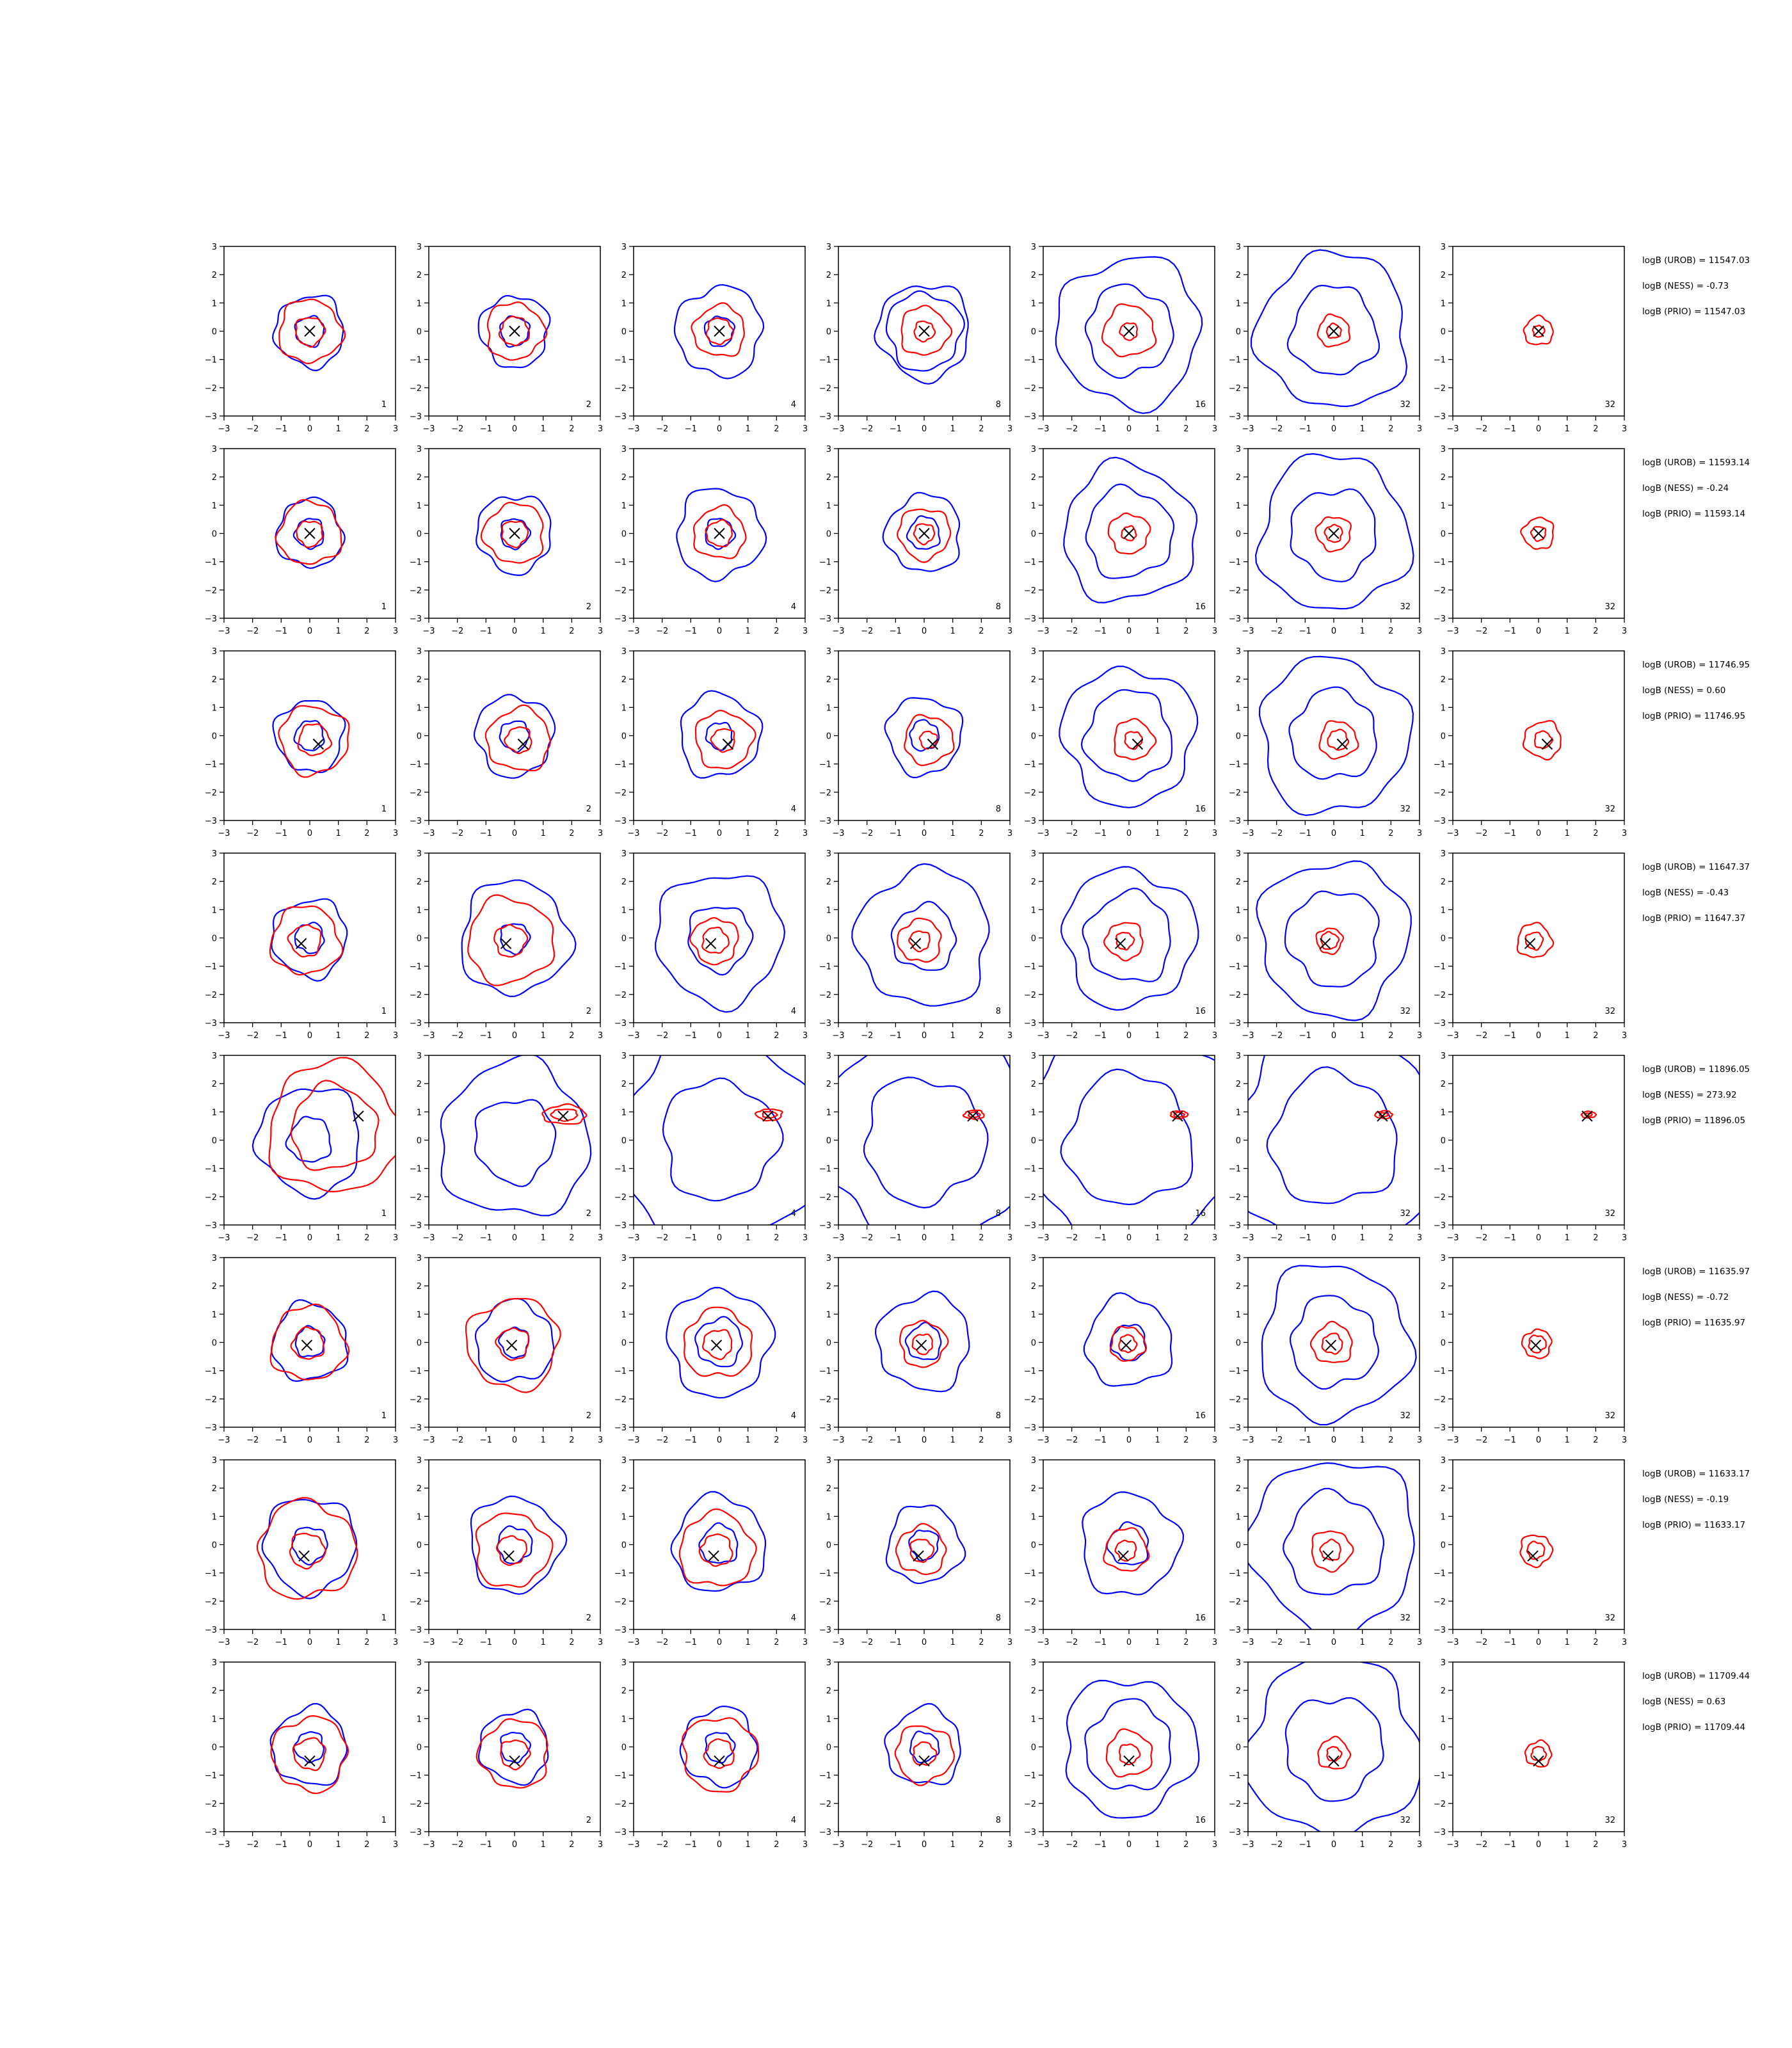 Image resolution: width=1792 pixels, height=2048 pixels. I want to click on annotation-line: logB (NESS) = 0.63, so click(1683, 1702).